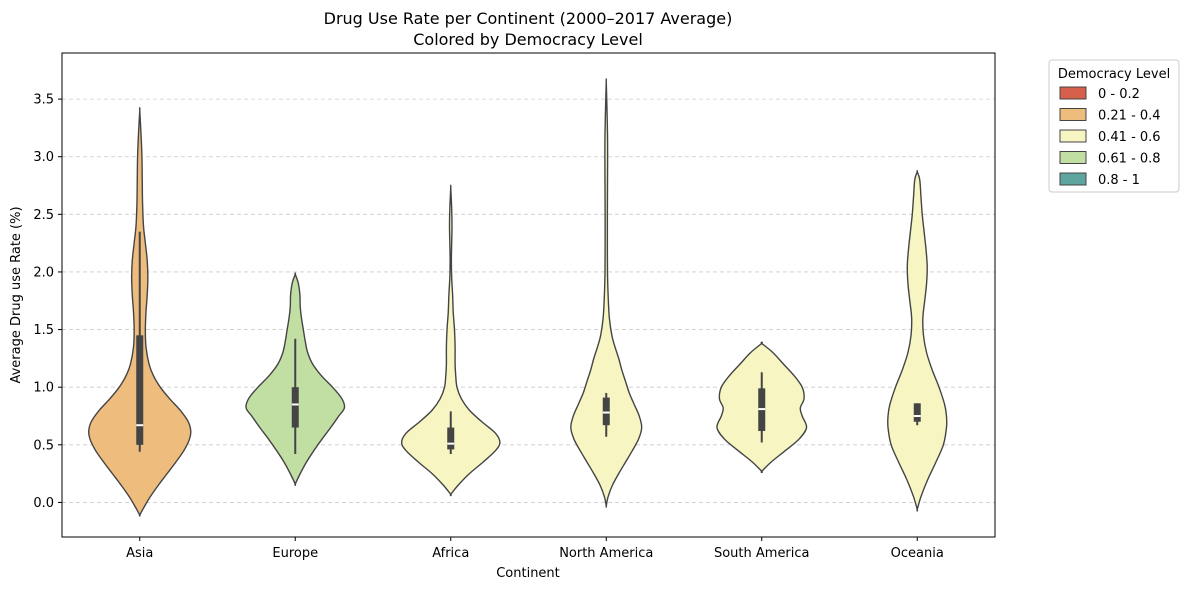 This screenshot has height=590, width=1190. I want to click on legend-label: 0.61 - 0.8, so click(1129, 159).